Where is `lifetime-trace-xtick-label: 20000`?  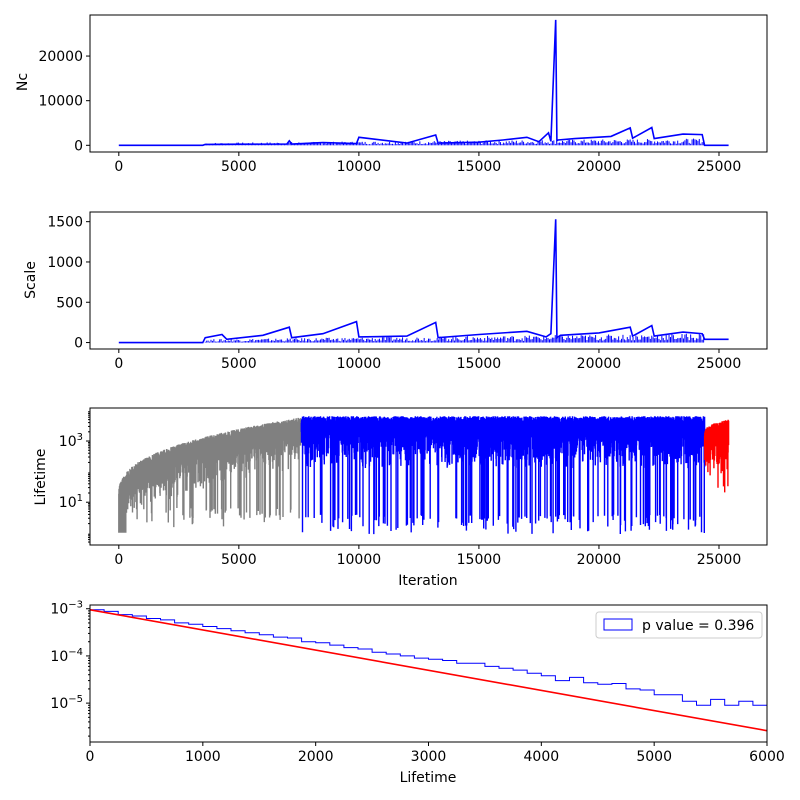 lifetime-trace-xtick-label: 20000 is located at coordinates (599, 560).